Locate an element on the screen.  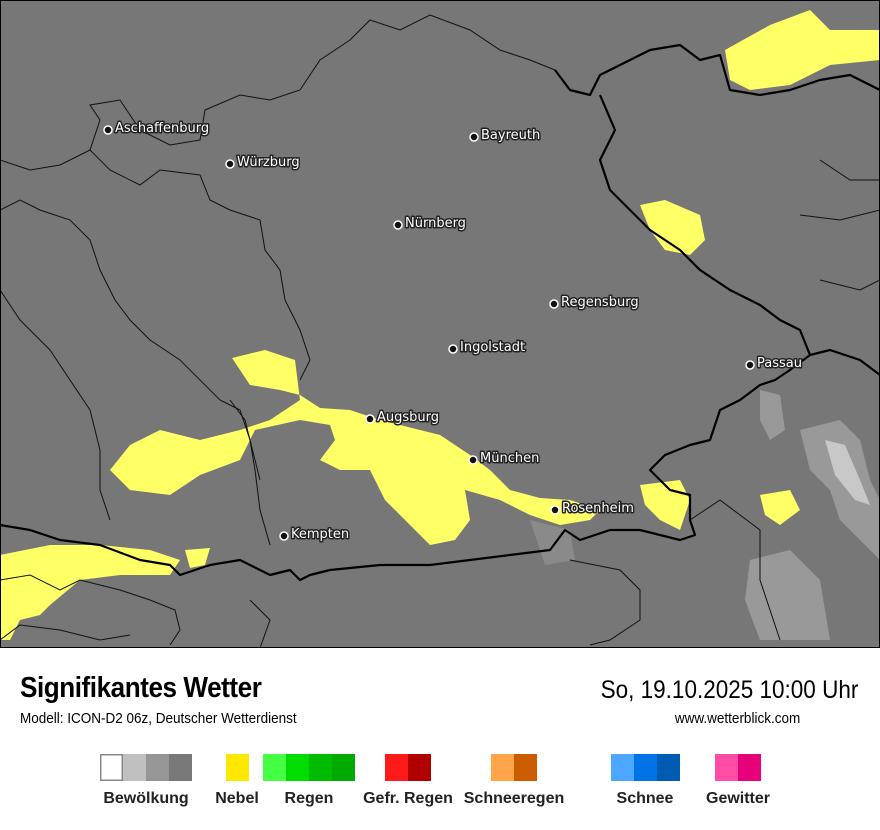
svg-text: München is located at coordinates (509, 458).